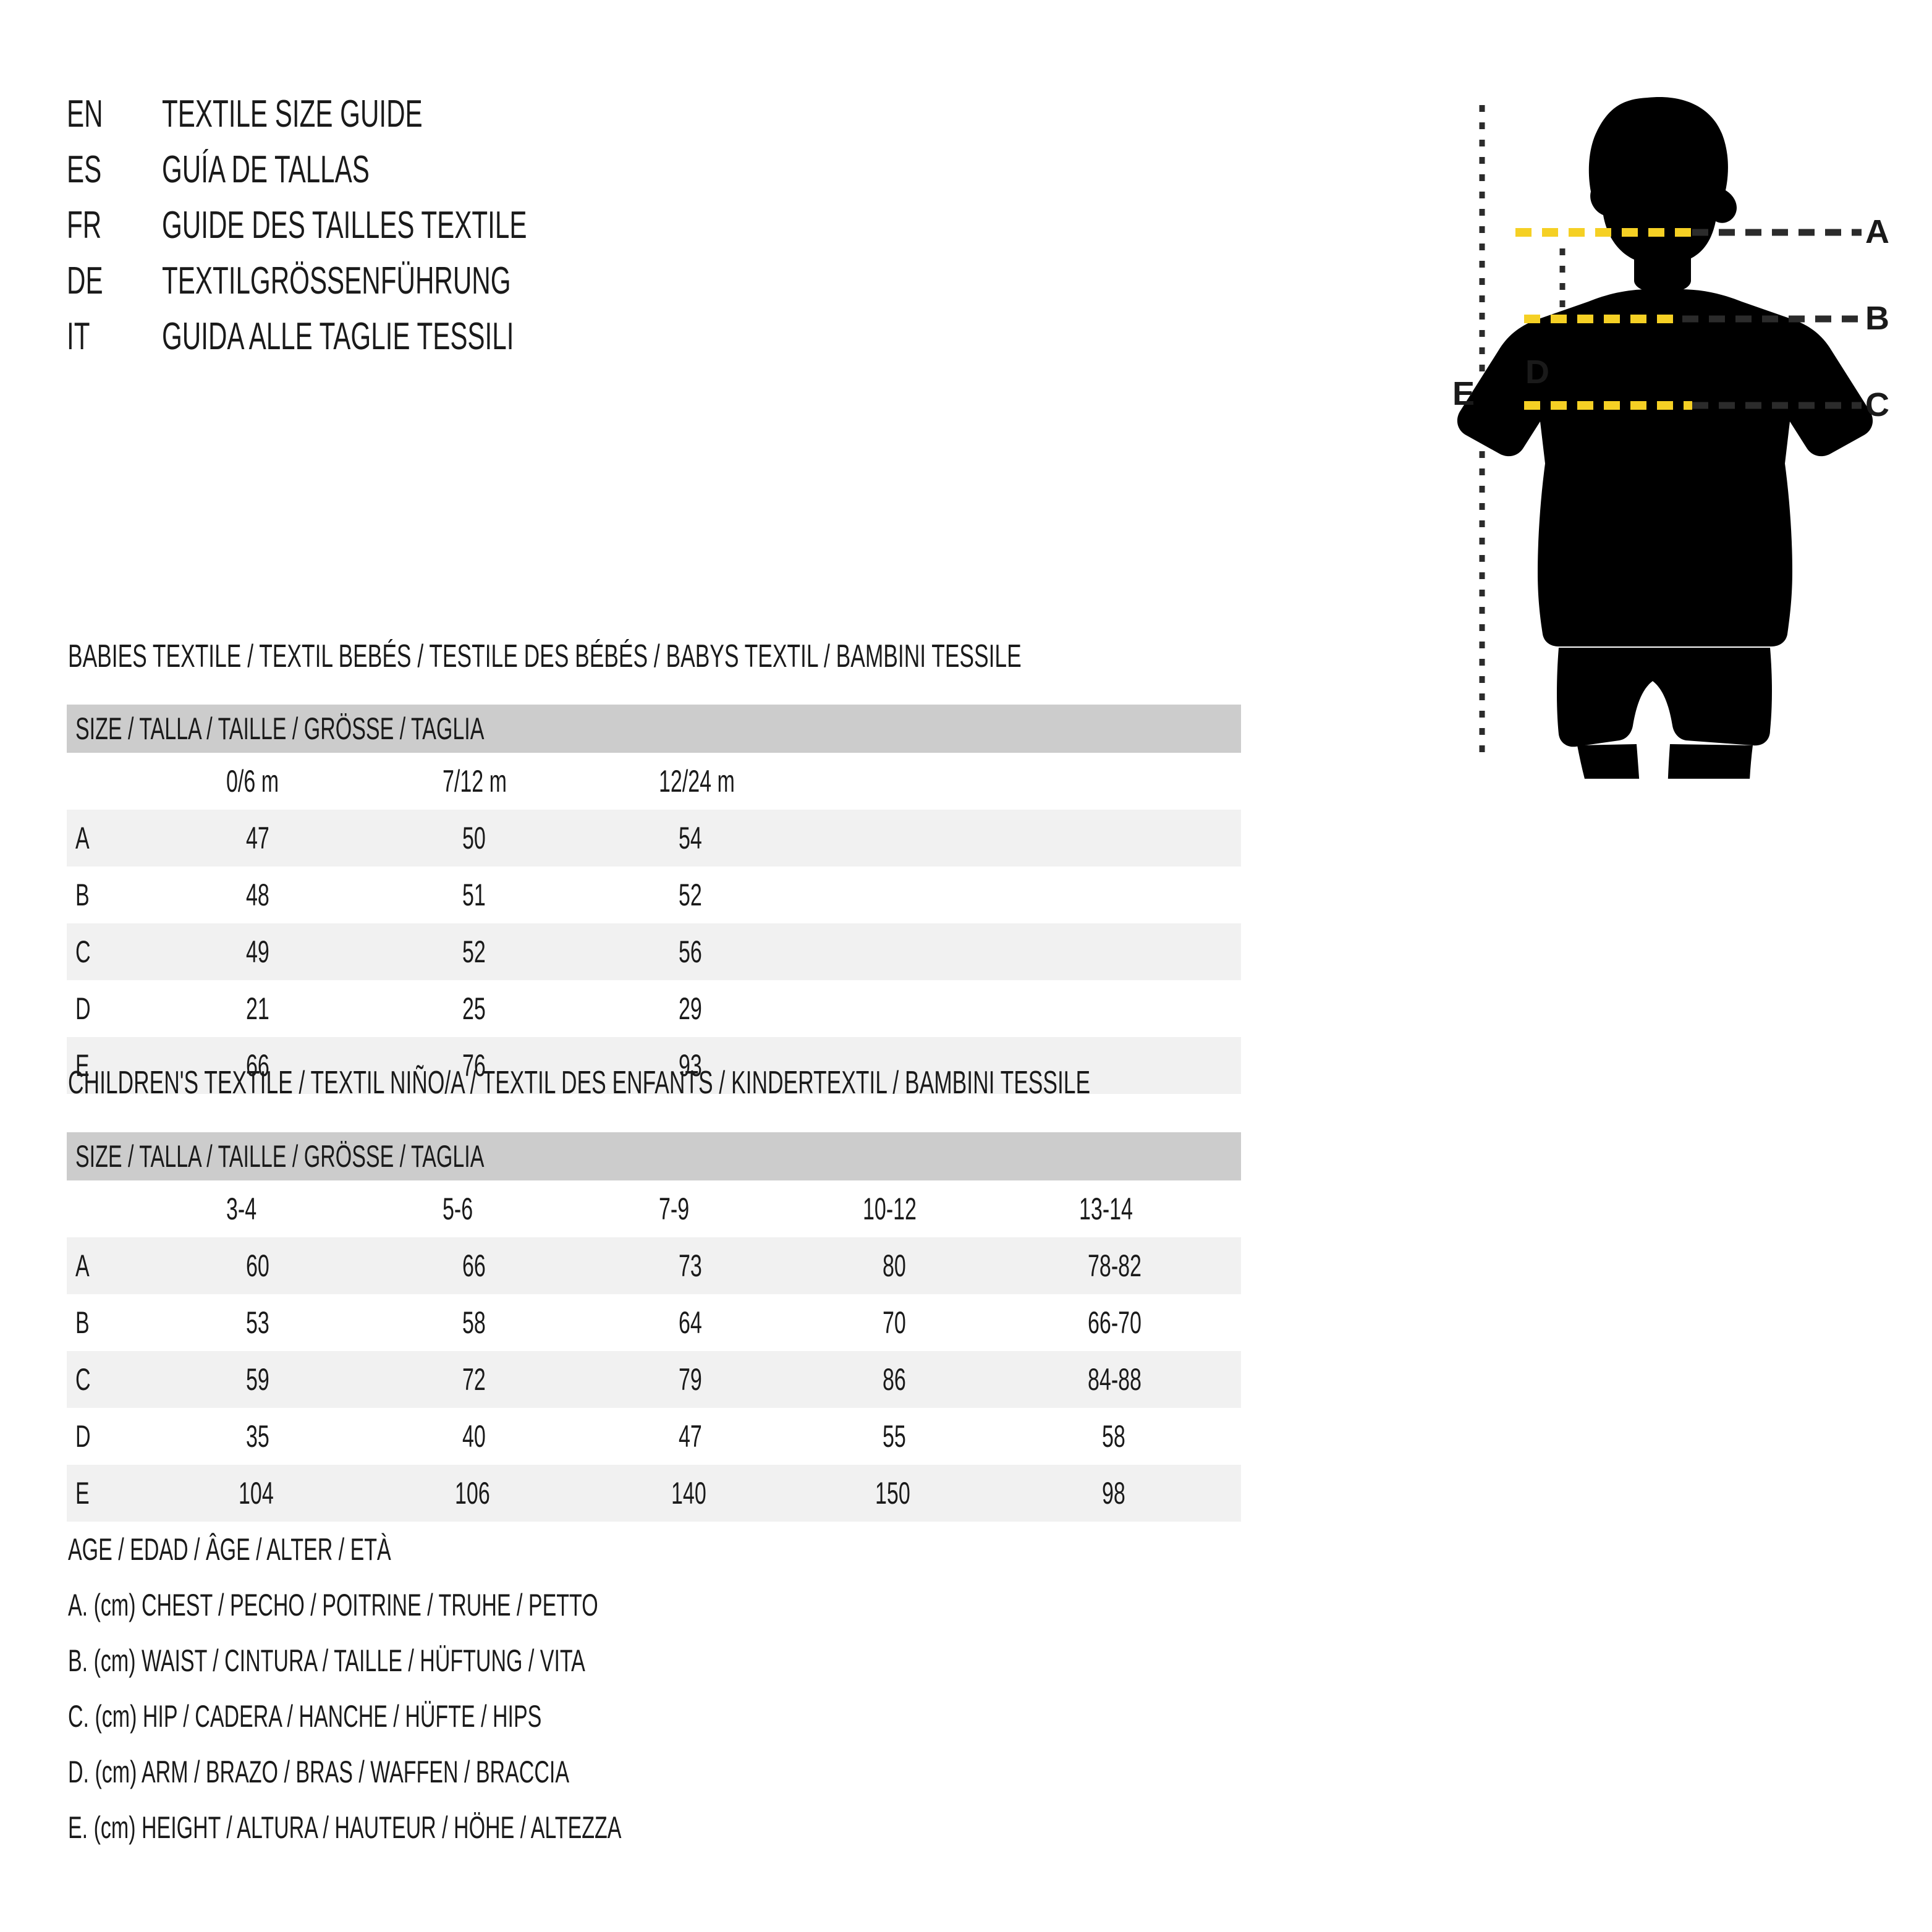 This screenshot has width=1932, height=1932. Describe the element at coordinates (475, 781) in the screenshot. I see `column-header: 7/12 m` at that location.